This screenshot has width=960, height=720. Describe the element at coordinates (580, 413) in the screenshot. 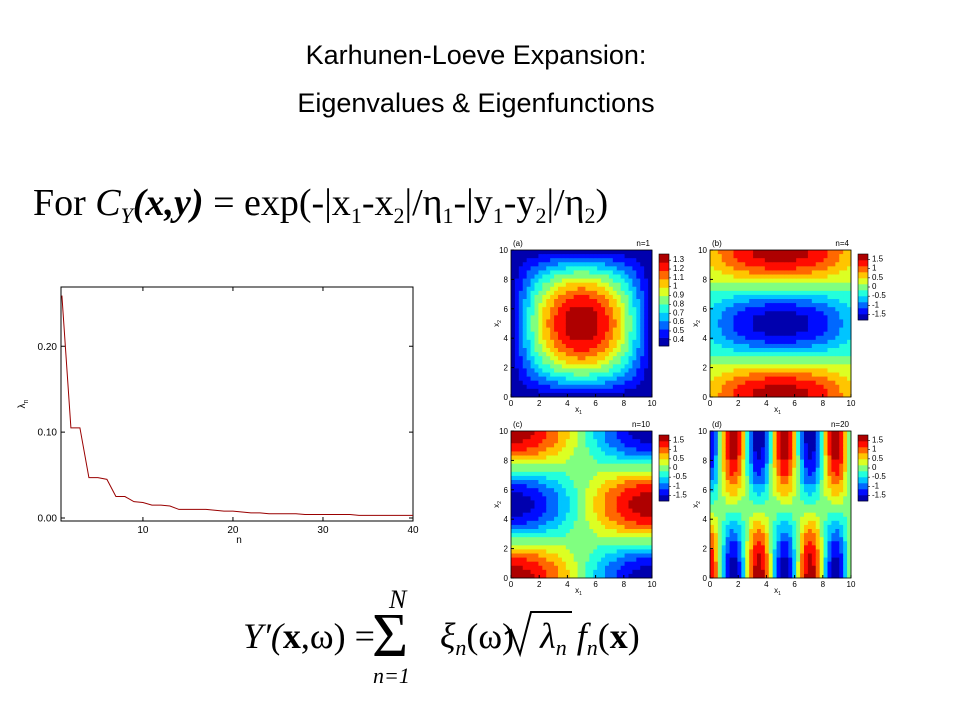

I see `panel-x-sub: 1` at that location.